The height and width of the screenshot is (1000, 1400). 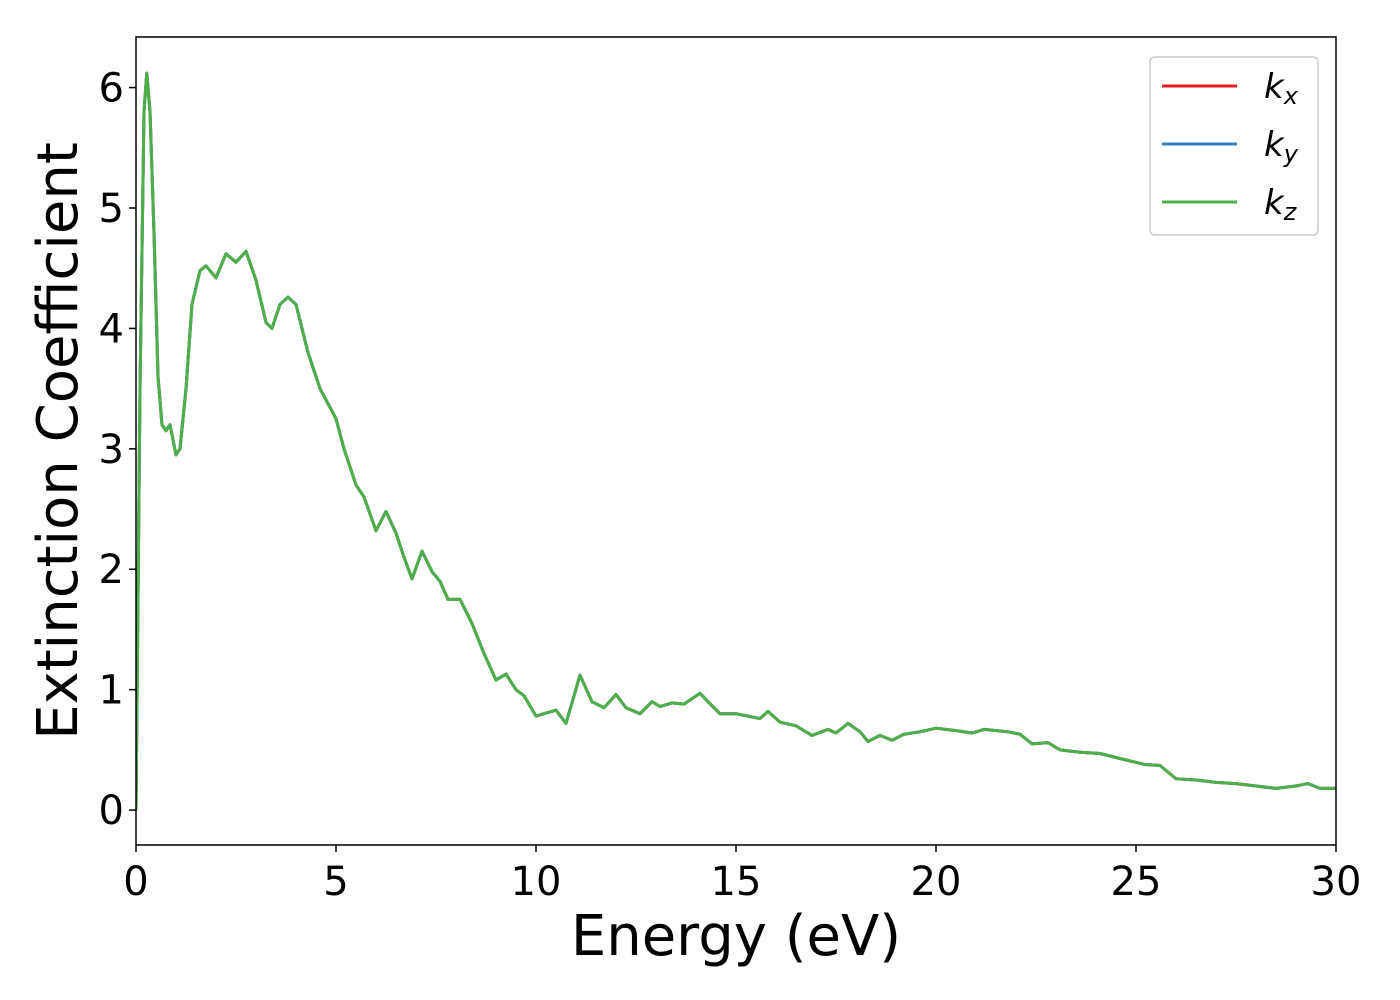 I want to click on x-tick-label: 10, so click(x=536, y=882).